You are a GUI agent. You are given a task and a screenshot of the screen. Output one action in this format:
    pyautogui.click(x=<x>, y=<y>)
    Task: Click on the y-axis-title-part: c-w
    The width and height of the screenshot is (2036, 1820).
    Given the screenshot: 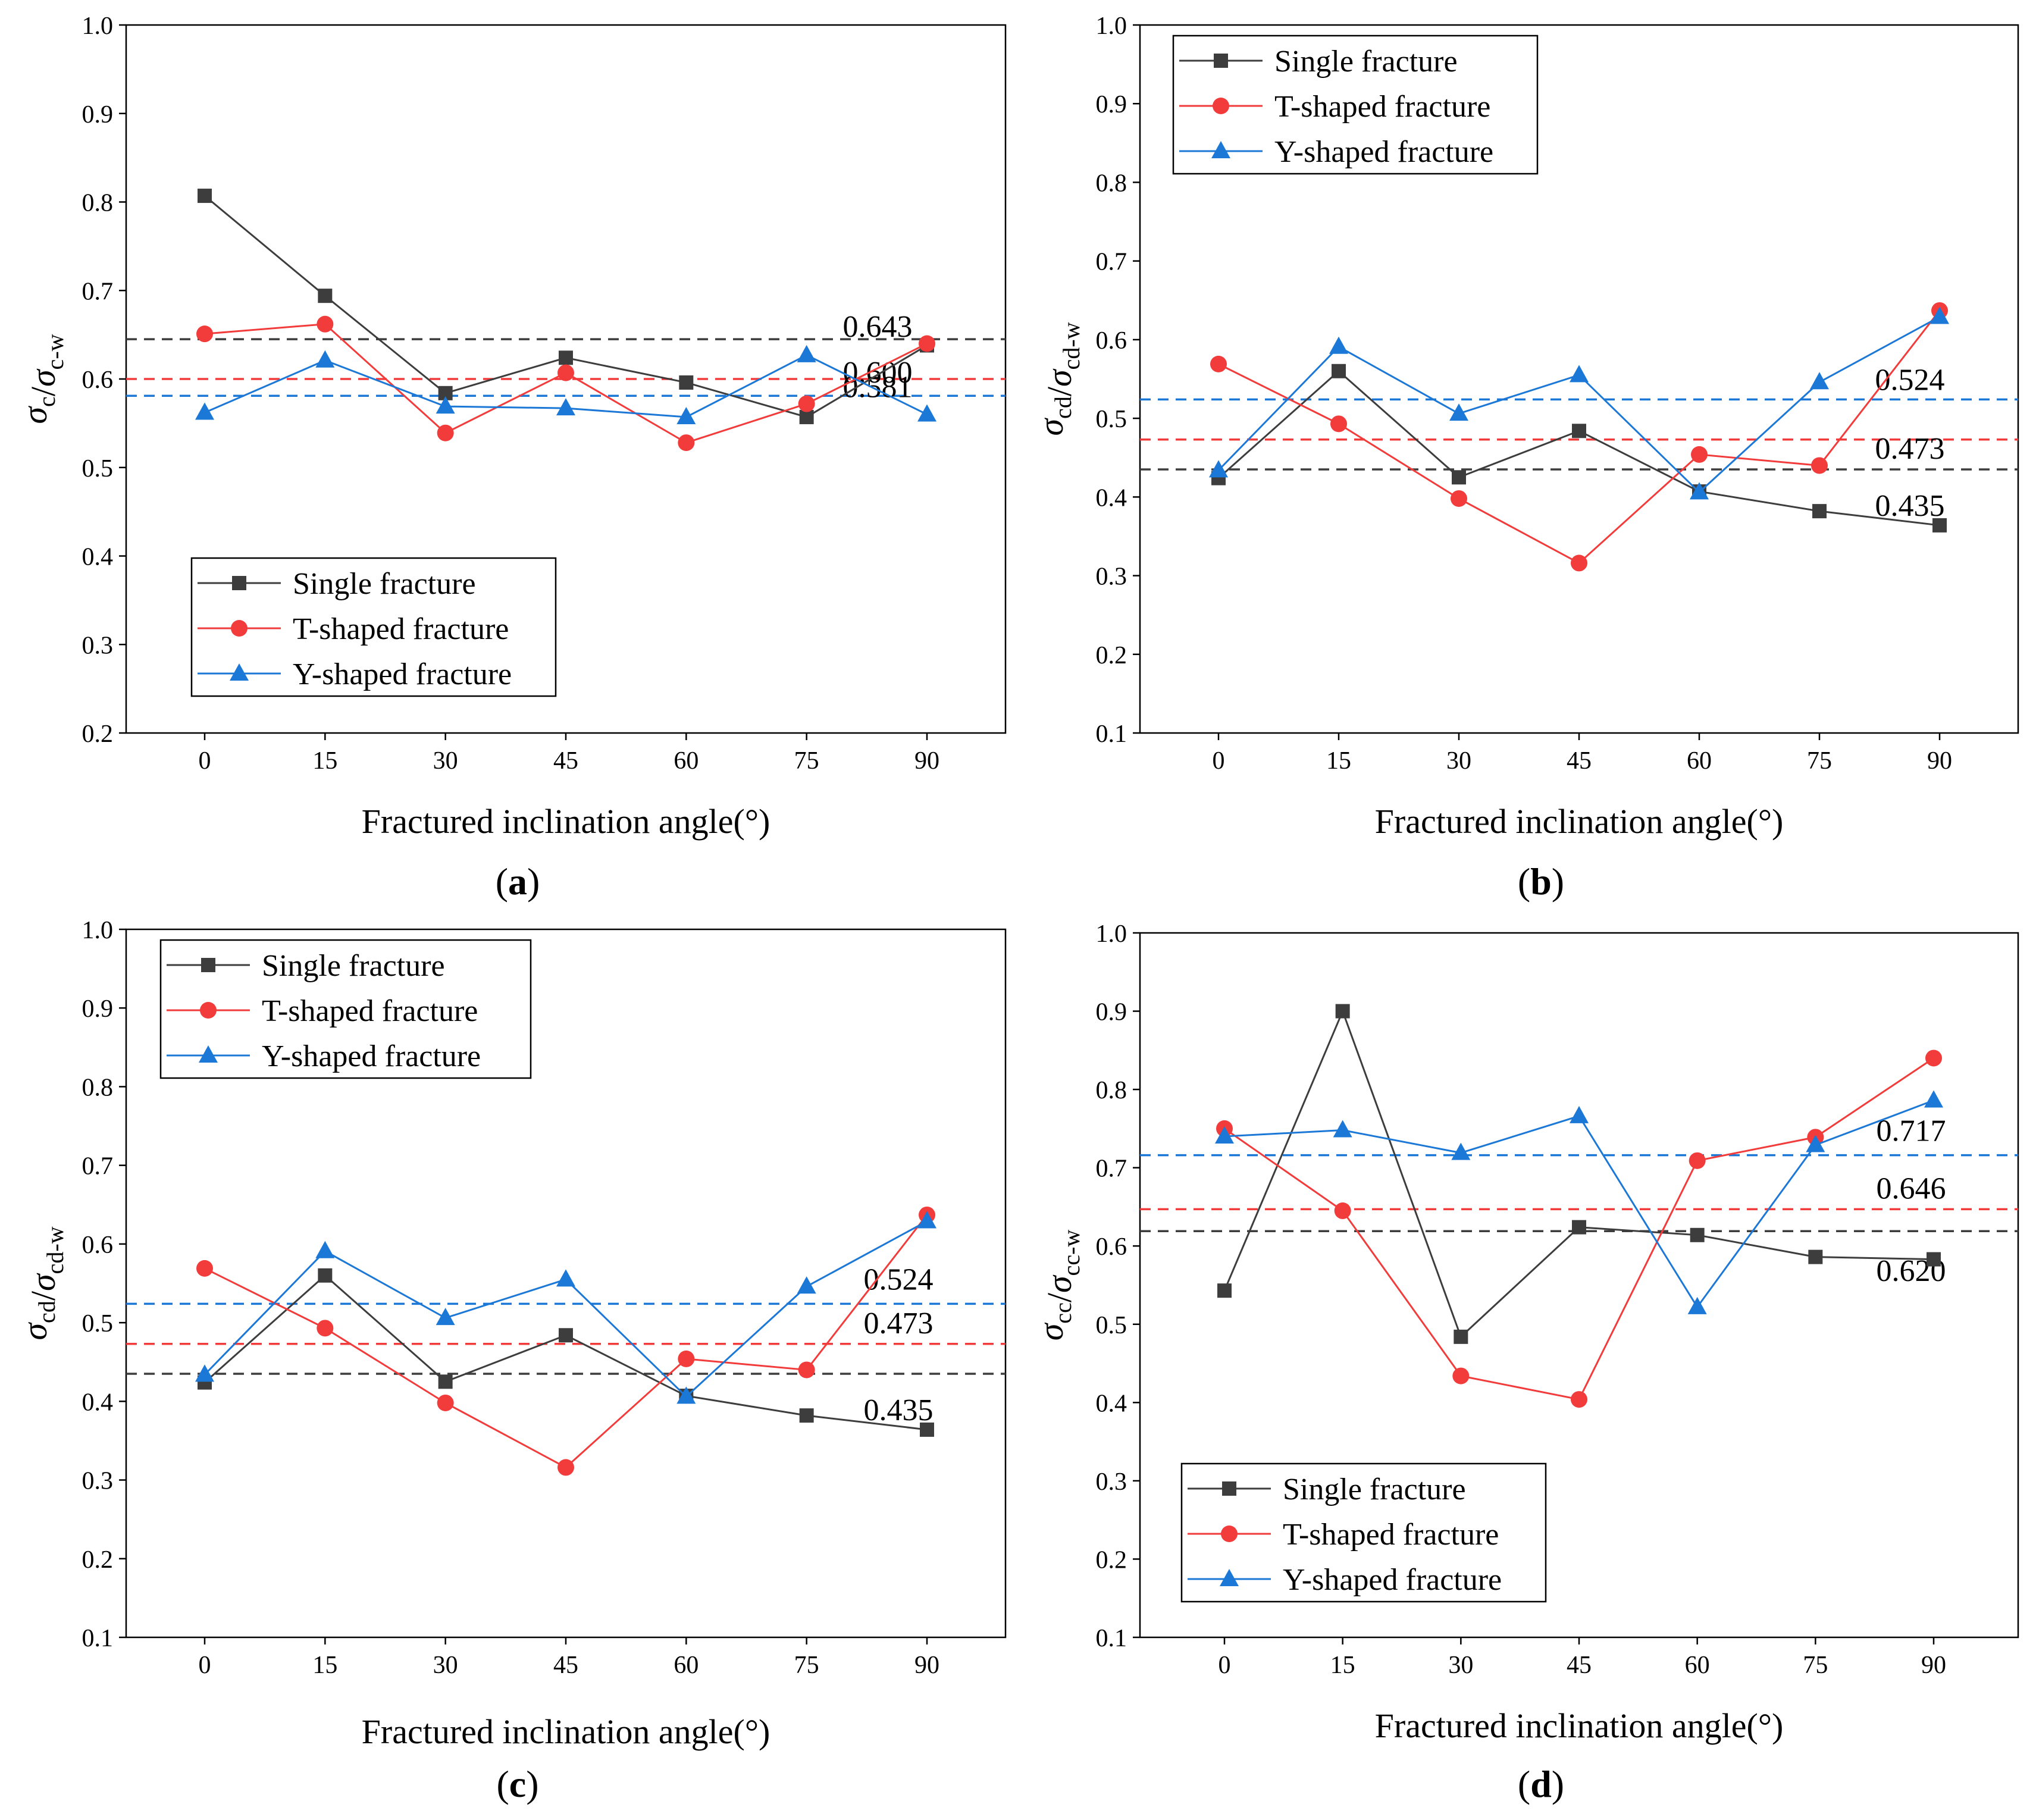 What is the action you would take?
    pyautogui.click(x=55, y=351)
    